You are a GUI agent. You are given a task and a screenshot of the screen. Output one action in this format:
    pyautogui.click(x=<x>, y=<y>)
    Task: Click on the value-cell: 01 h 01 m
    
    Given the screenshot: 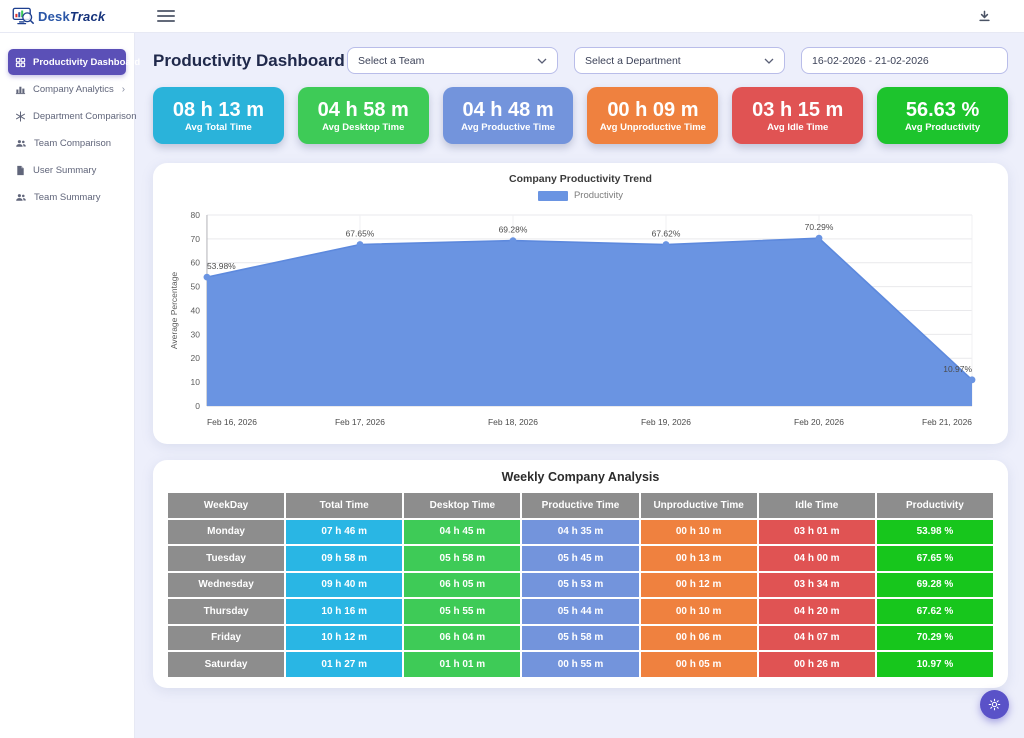 What is the action you would take?
    pyautogui.click(x=462, y=664)
    